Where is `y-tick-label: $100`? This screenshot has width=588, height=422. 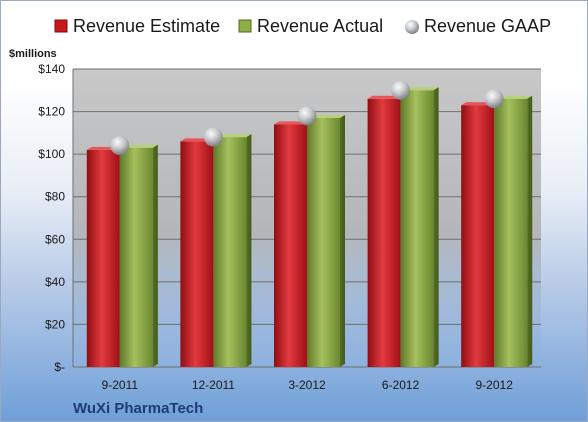 y-tick-label: $100 is located at coordinates (51, 154).